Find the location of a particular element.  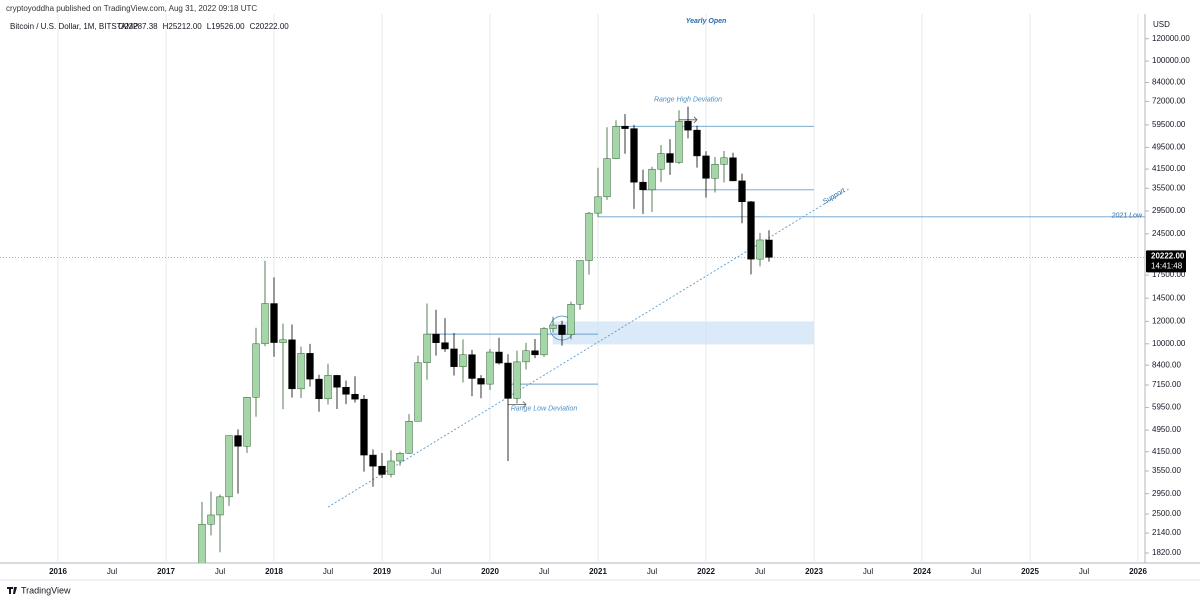

yearly-open-label: Yearly Open is located at coordinates (706, 21).